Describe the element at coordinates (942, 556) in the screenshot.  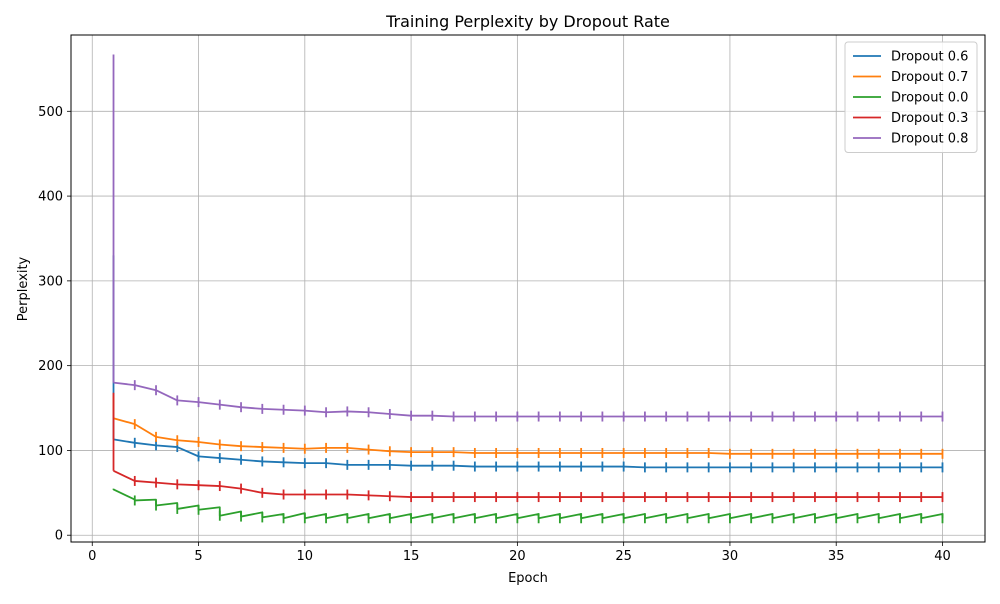
I see `x-tick-label: 40` at that location.